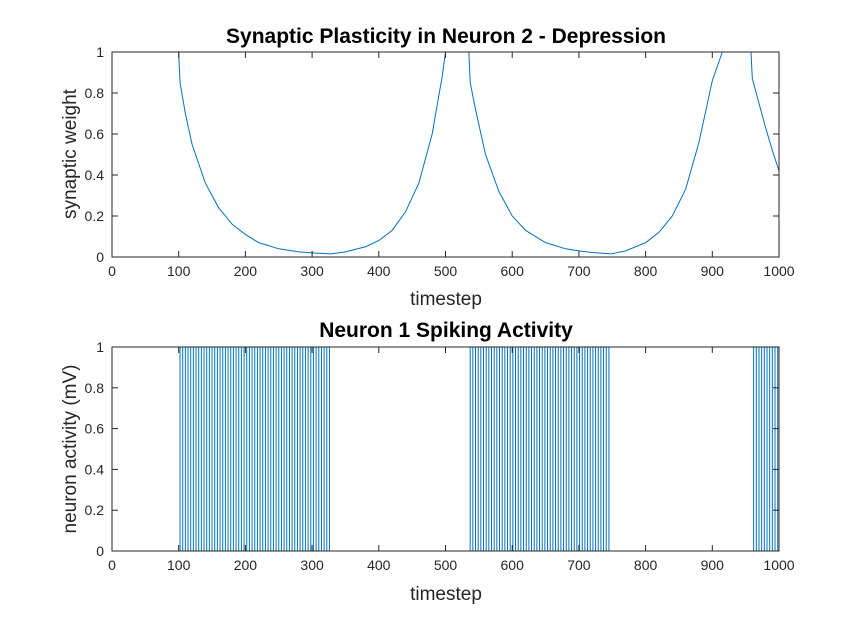  What do you see at coordinates (312, 565) in the screenshot?
I see `plot2-x-tick-label: 300` at bounding box center [312, 565].